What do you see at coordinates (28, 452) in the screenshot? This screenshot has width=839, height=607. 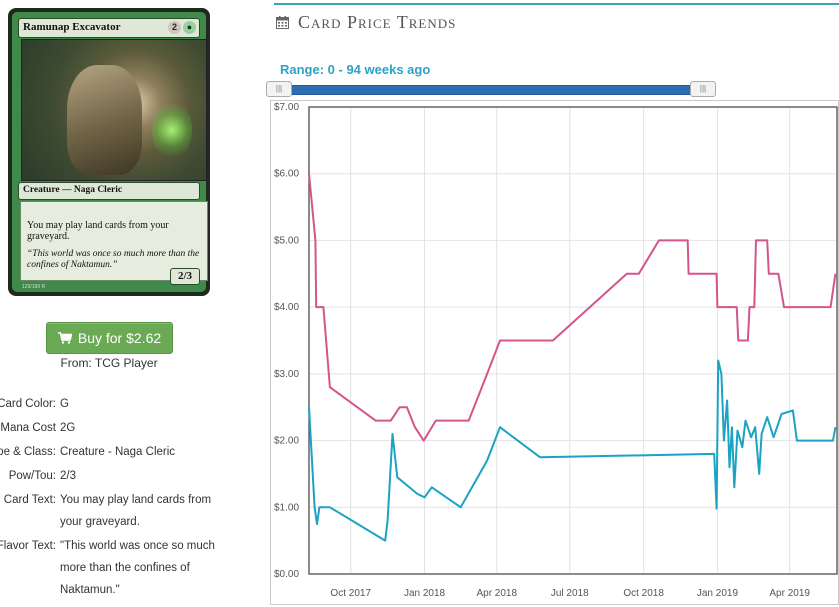 I see `detail-label: Type & Class:` at bounding box center [28, 452].